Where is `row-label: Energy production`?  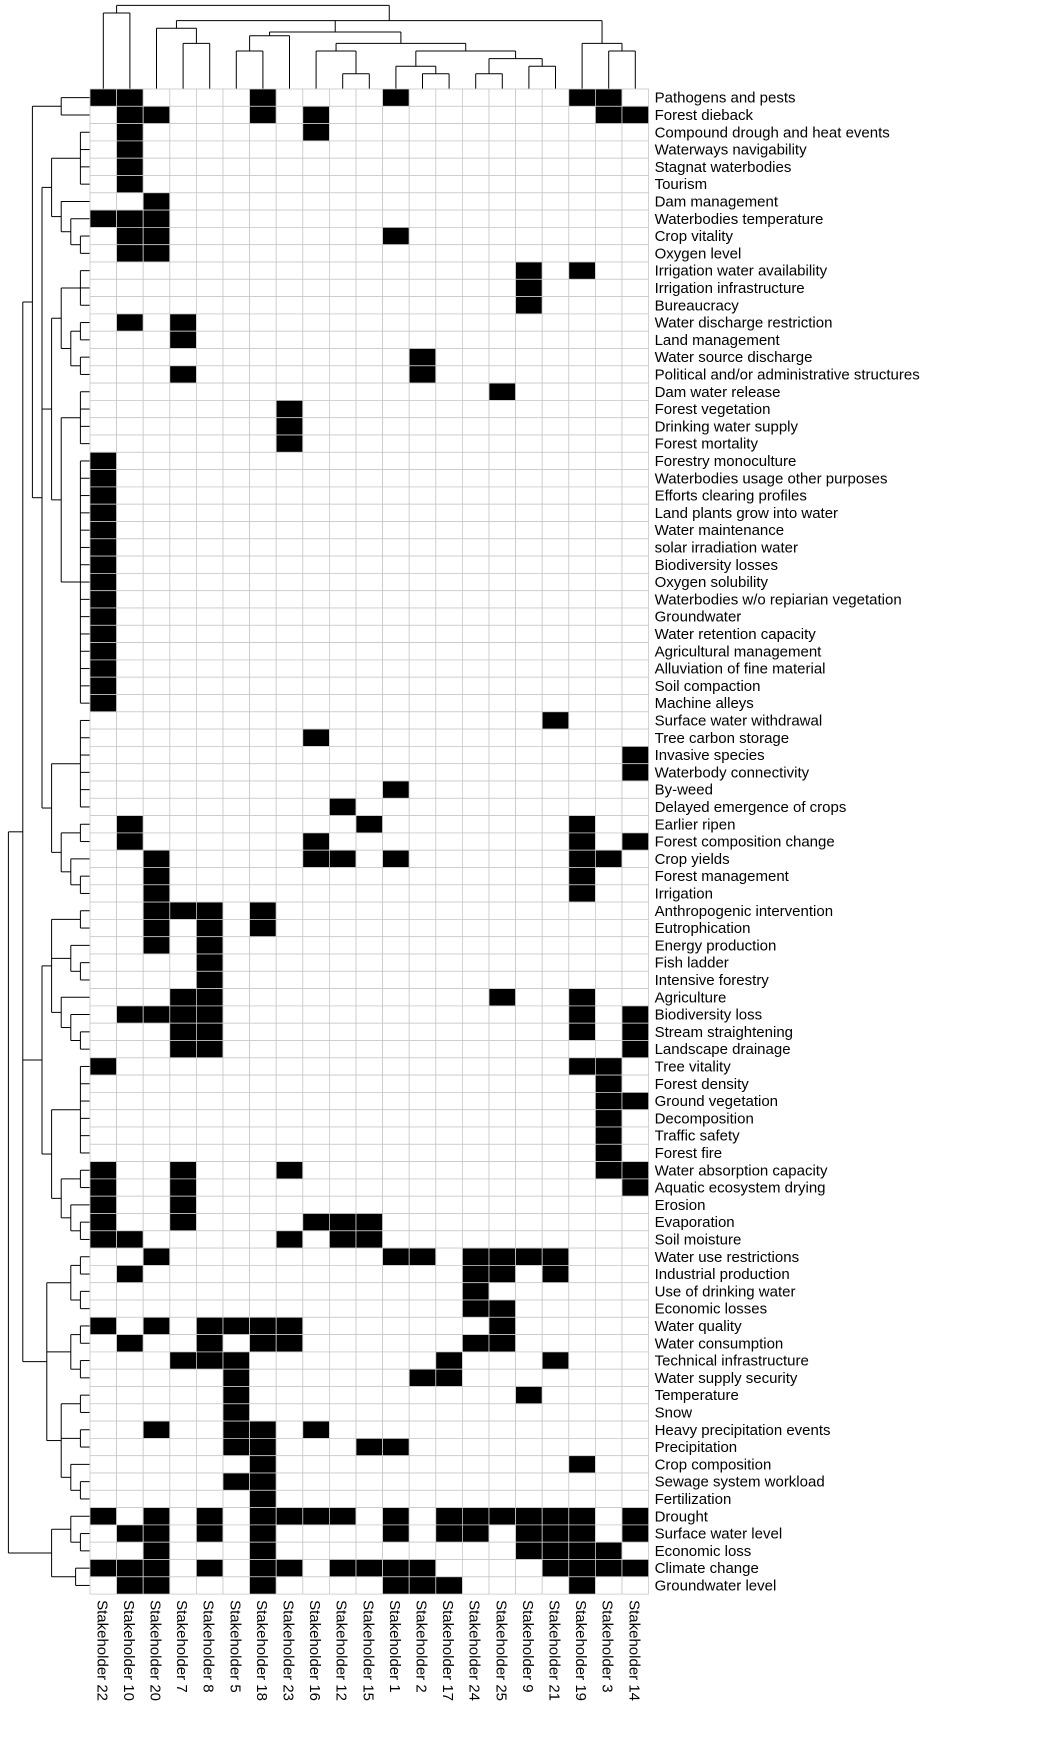
row-label: Energy production is located at coordinates (716, 945).